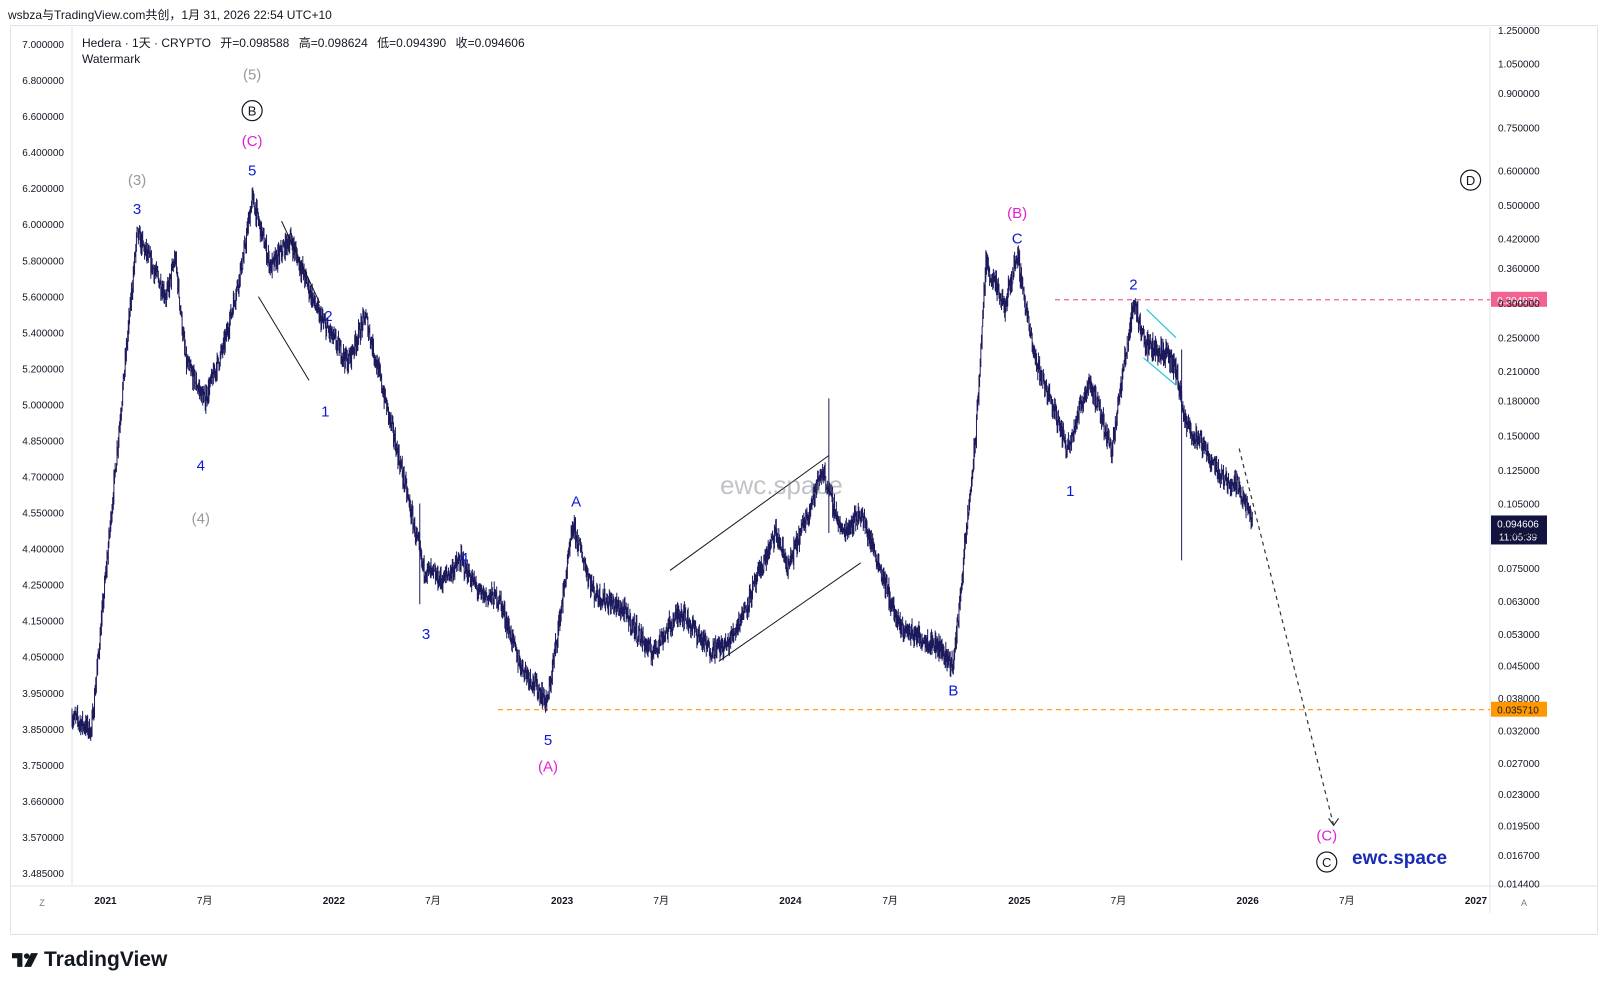  I want to click on left-axis-tick: 4.550000, so click(43, 514).